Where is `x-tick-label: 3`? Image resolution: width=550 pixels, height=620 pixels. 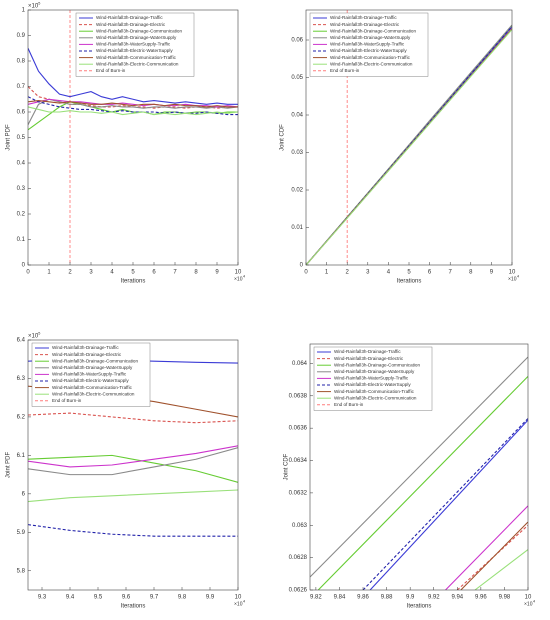
x-tick-label: 3 is located at coordinates (368, 273).